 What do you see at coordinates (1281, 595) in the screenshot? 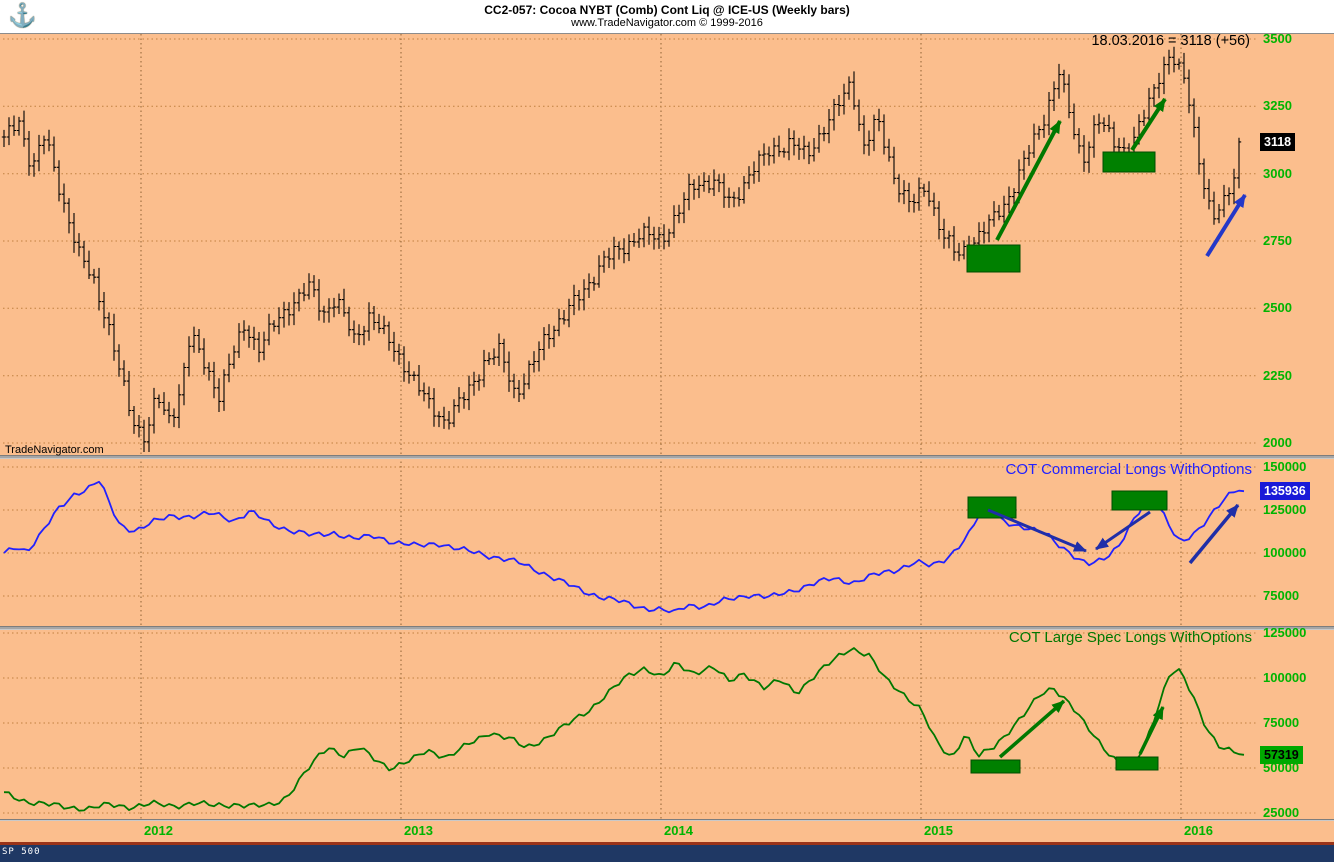
I see `commercial-axis-tick: 75000` at bounding box center [1281, 595].